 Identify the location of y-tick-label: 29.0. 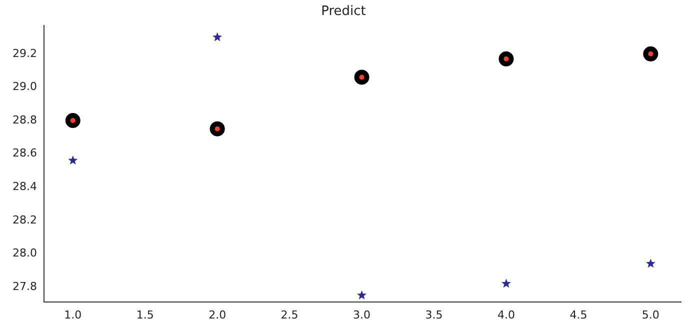
(24, 87).